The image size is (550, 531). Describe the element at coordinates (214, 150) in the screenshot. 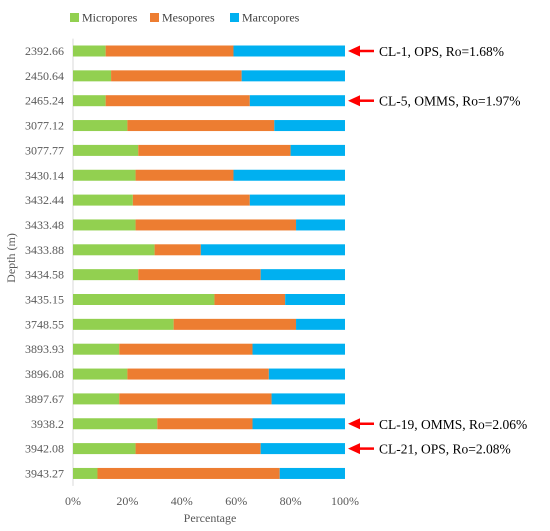

I see `bar-mesopores-3077.77` at that location.